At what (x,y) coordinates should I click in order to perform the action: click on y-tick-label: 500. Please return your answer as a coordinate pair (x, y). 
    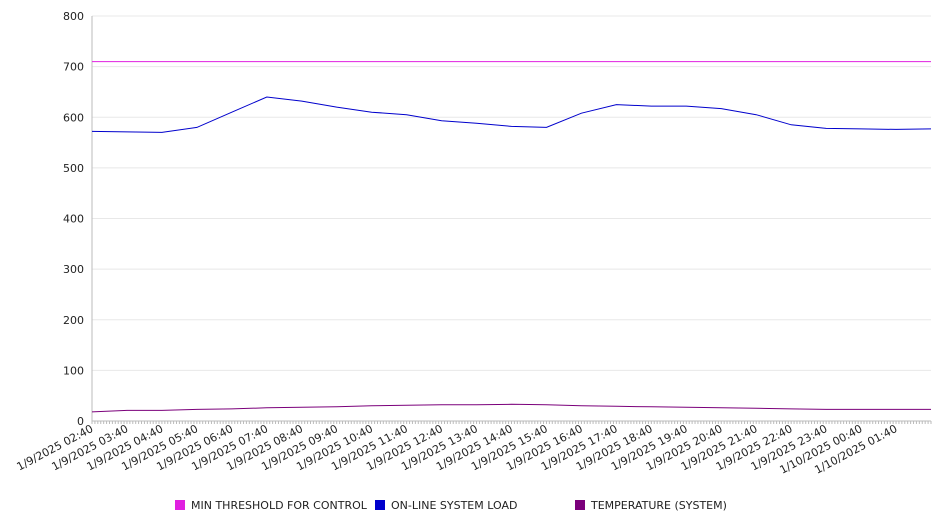
    Looking at the image, I should click on (73, 168).